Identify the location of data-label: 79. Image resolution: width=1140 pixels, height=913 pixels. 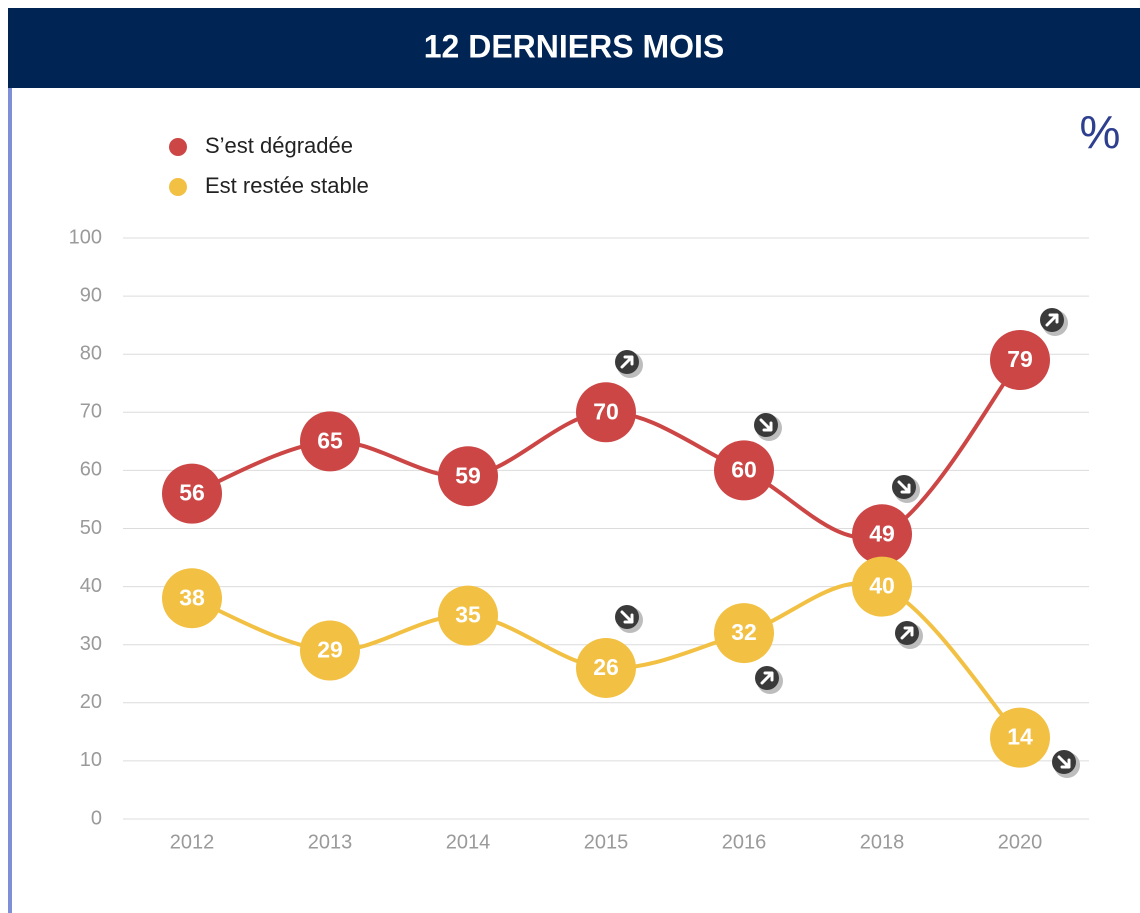
(1020, 359).